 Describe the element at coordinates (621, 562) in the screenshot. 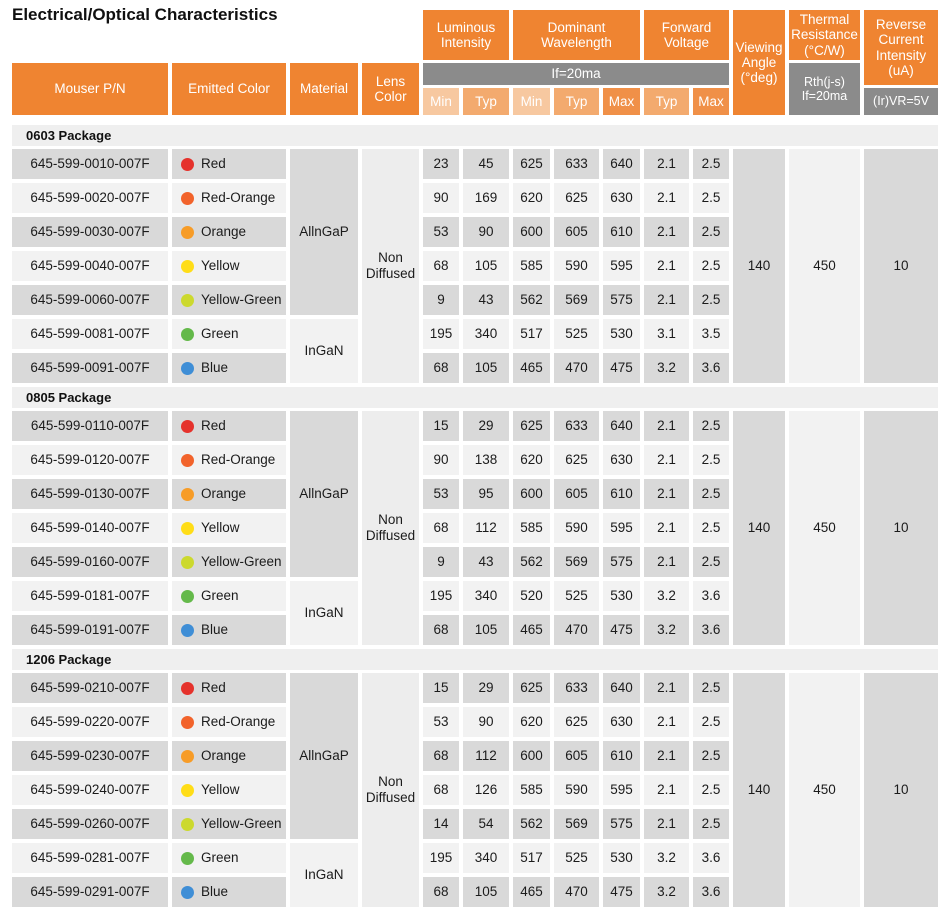

I see `value-cell: 575` at that location.